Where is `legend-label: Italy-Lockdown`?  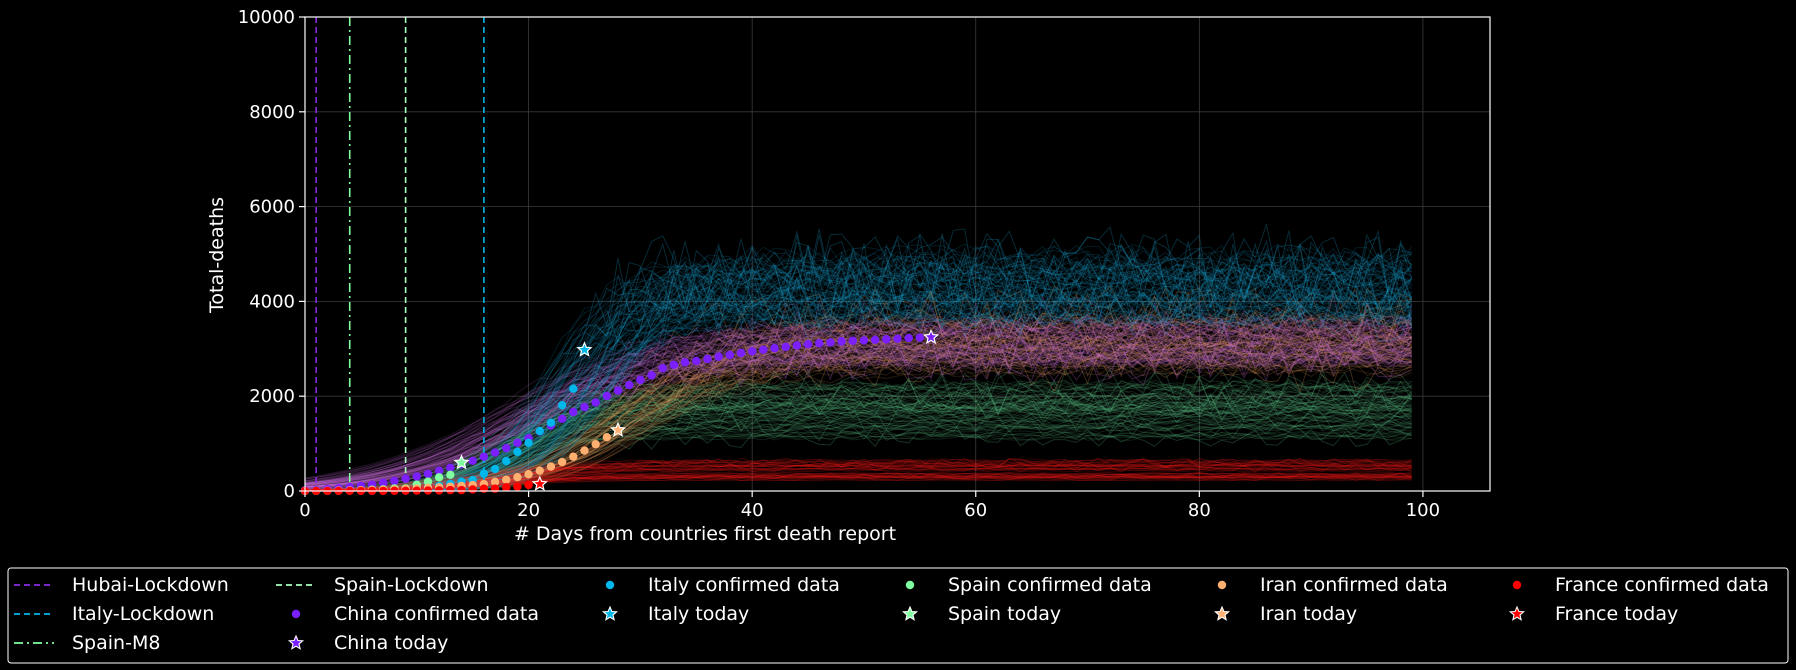 legend-label: Italy-Lockdown is located at coordinates (143, 614).